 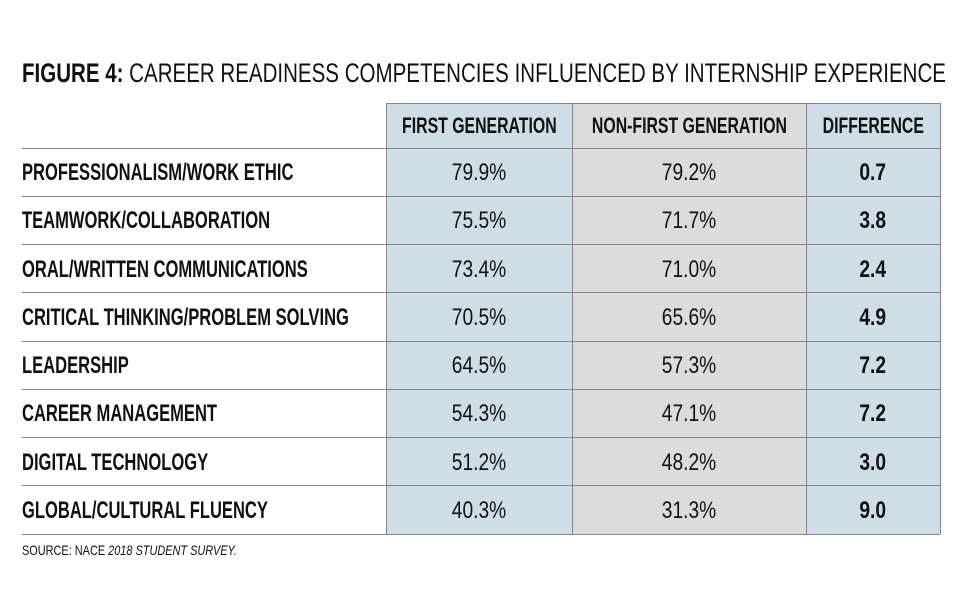 I want to click on percent-cell: 31.3%, so click(x=689, y=511).